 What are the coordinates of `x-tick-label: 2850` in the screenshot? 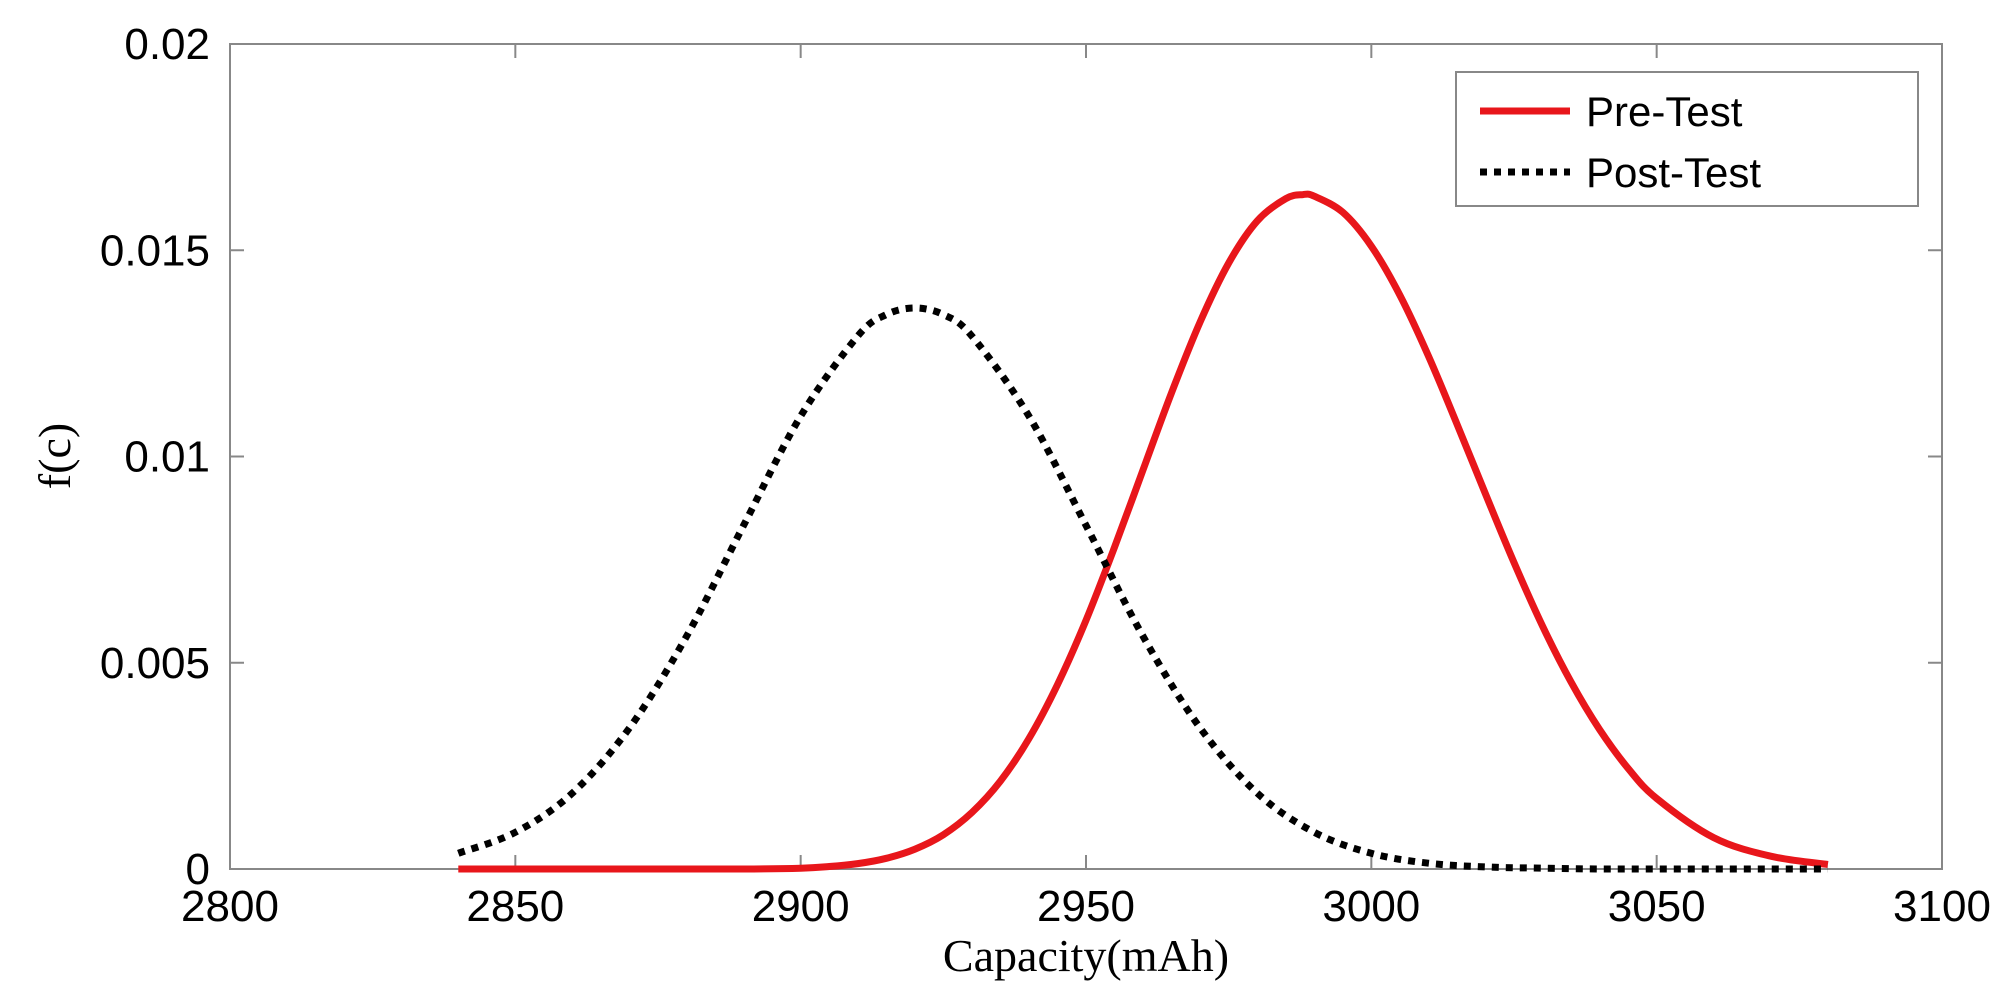 It's located at (515, 906).